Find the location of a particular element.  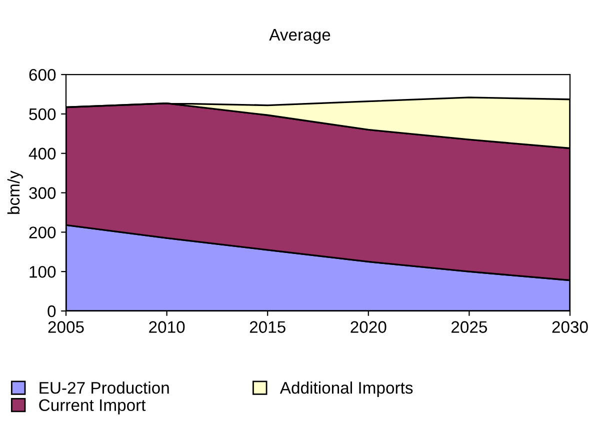

y-tick-label: 500 is located at coordinates (42, 114).